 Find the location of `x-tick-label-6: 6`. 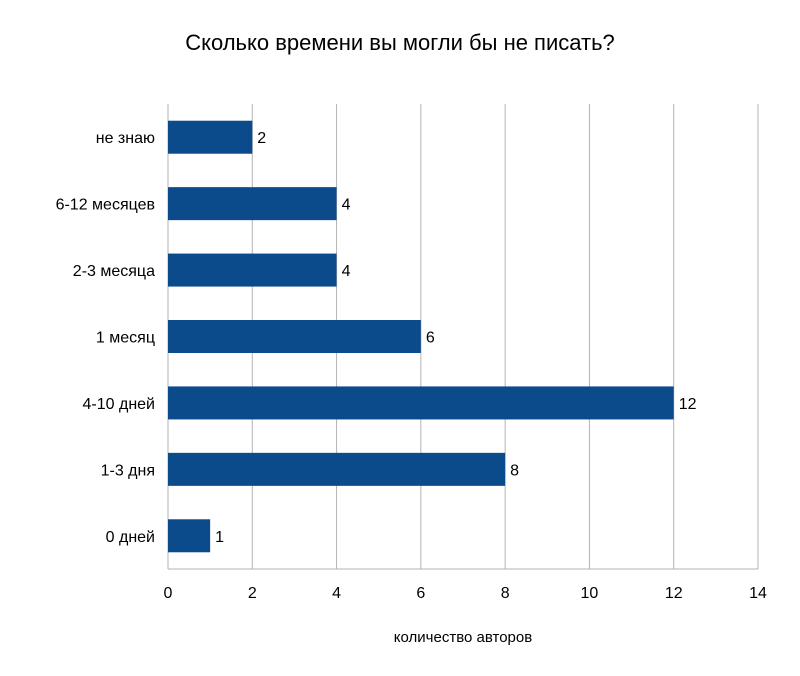

x-tick-label-6: 6 is located at coordinates (420, 593).